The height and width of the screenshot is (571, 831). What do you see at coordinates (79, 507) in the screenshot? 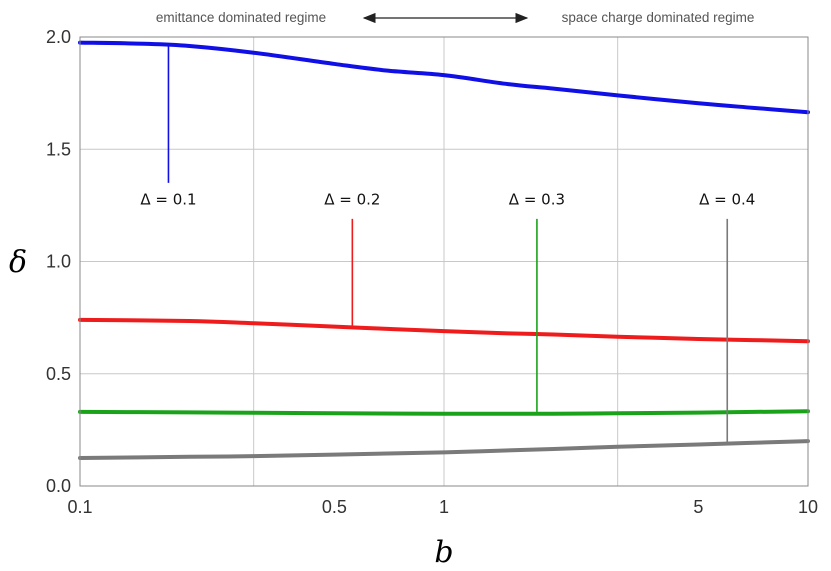
I see `x-tick-label: 0.1` at bounding box center [79, 507].